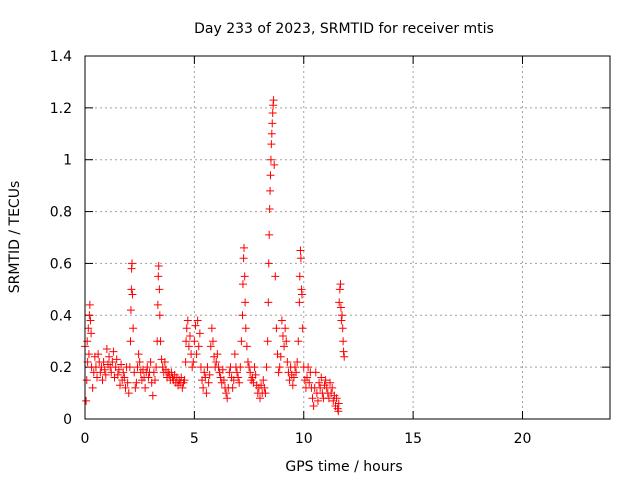 Image resolution: width=640 pixels, height=480 pixels. I want to click on x-tick-label: 10, so click(304, 439).